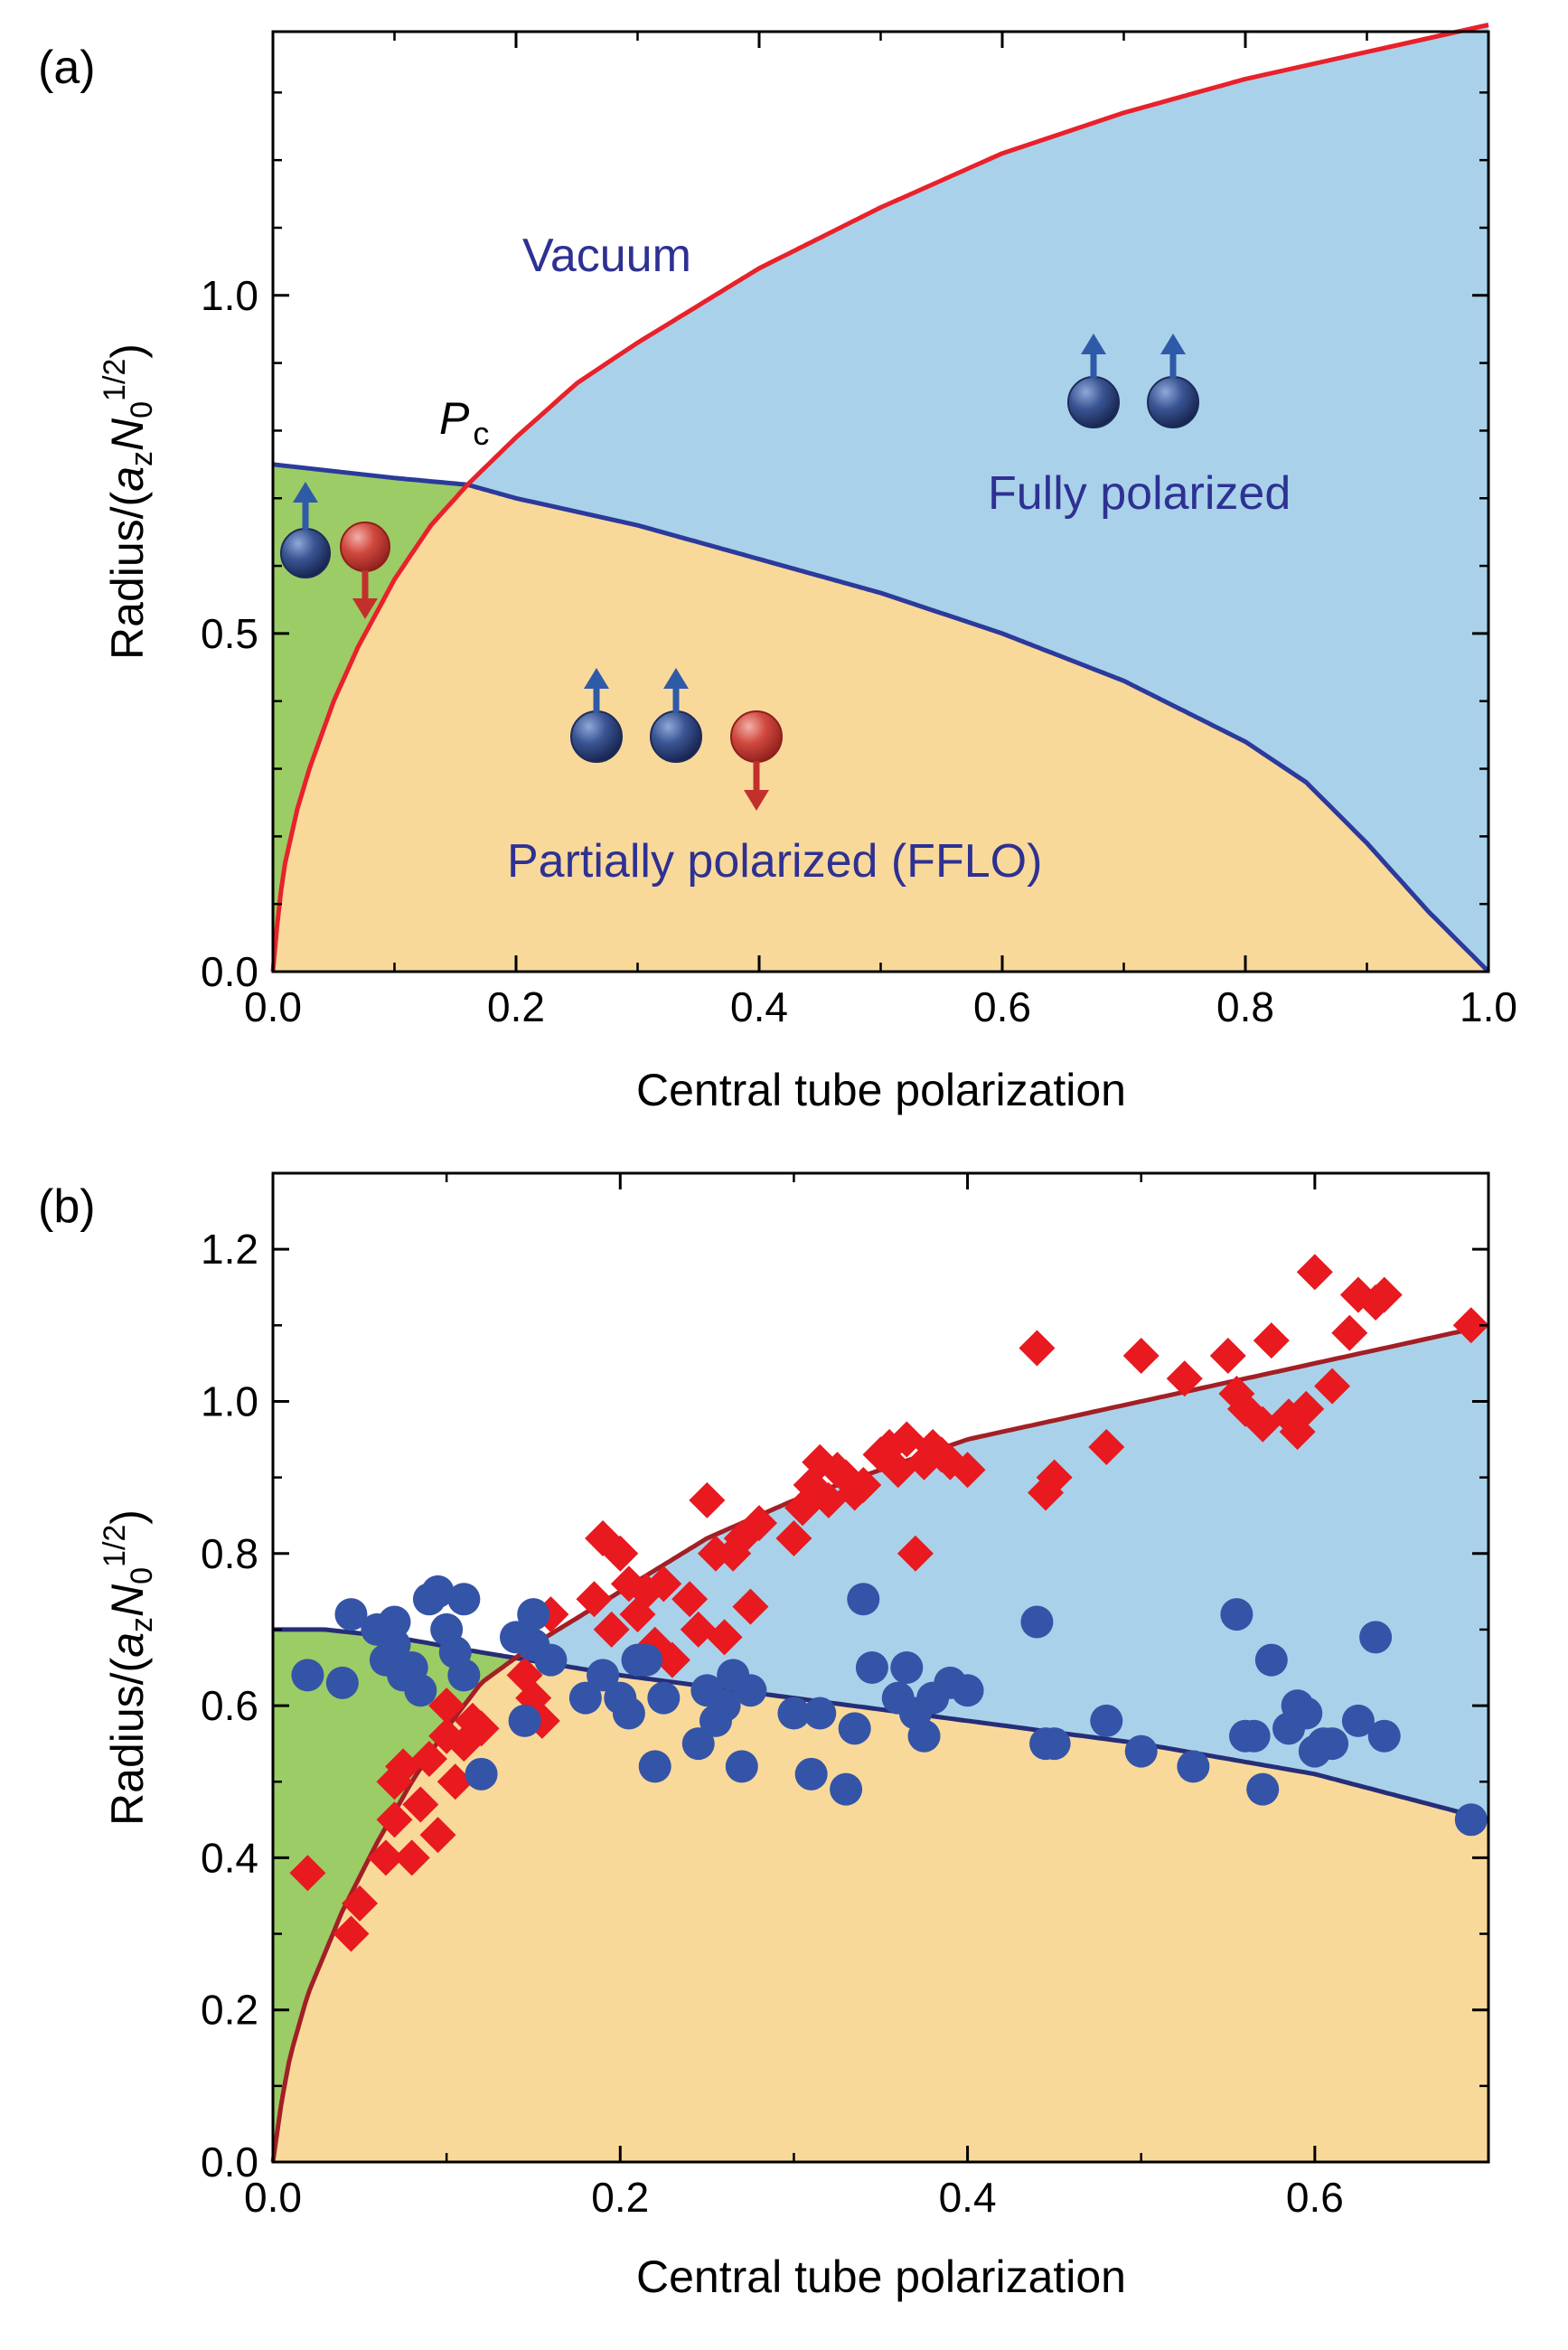  Describe the element at coordinates (881, 2276) in the screenshot. I see `panel-b-xlabel: Central tube polarization` at that location.